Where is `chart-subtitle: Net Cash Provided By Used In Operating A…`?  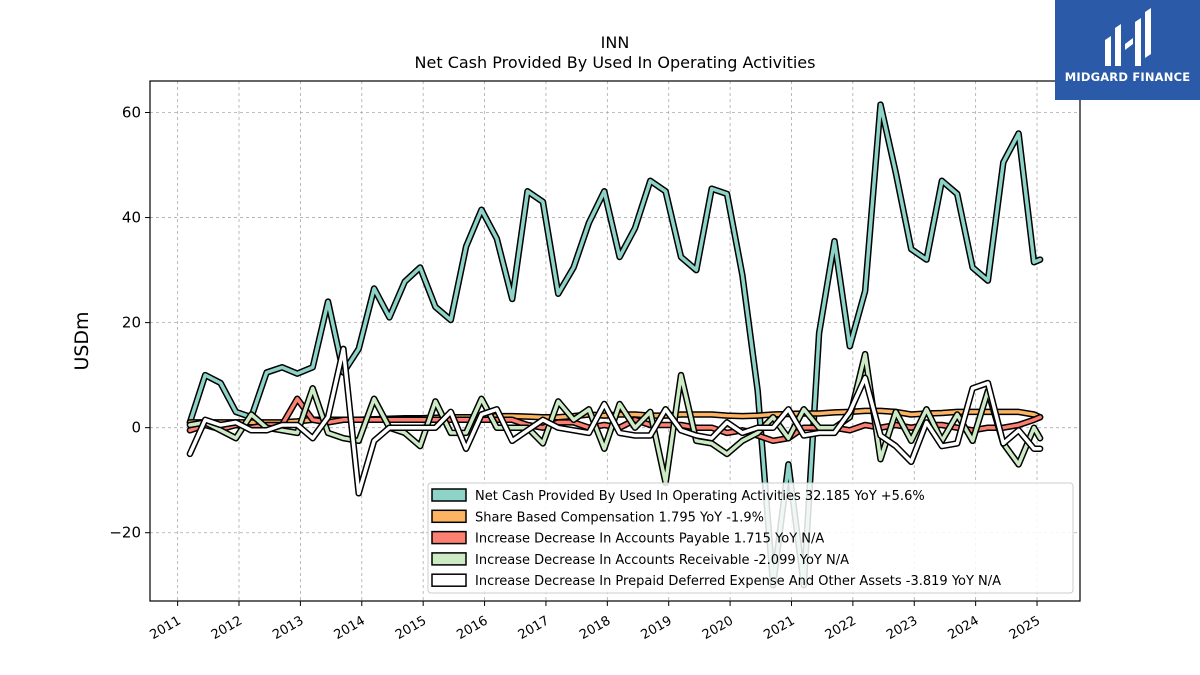 chart-subtitle: Net Cash Provided By Used In Operating A… is located at coordinates (615, 62).